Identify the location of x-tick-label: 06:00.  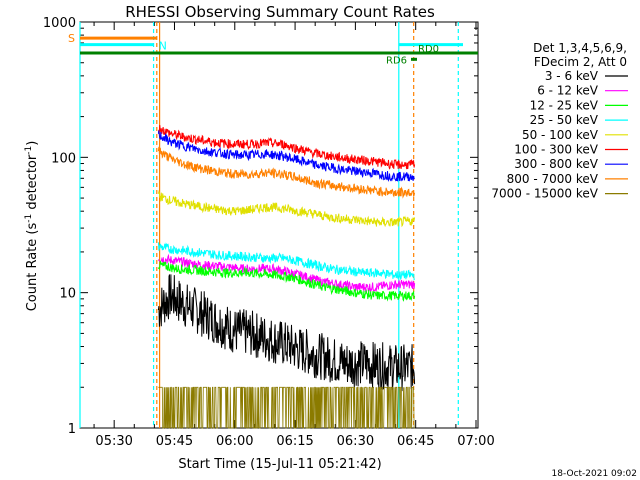
(234, 441).